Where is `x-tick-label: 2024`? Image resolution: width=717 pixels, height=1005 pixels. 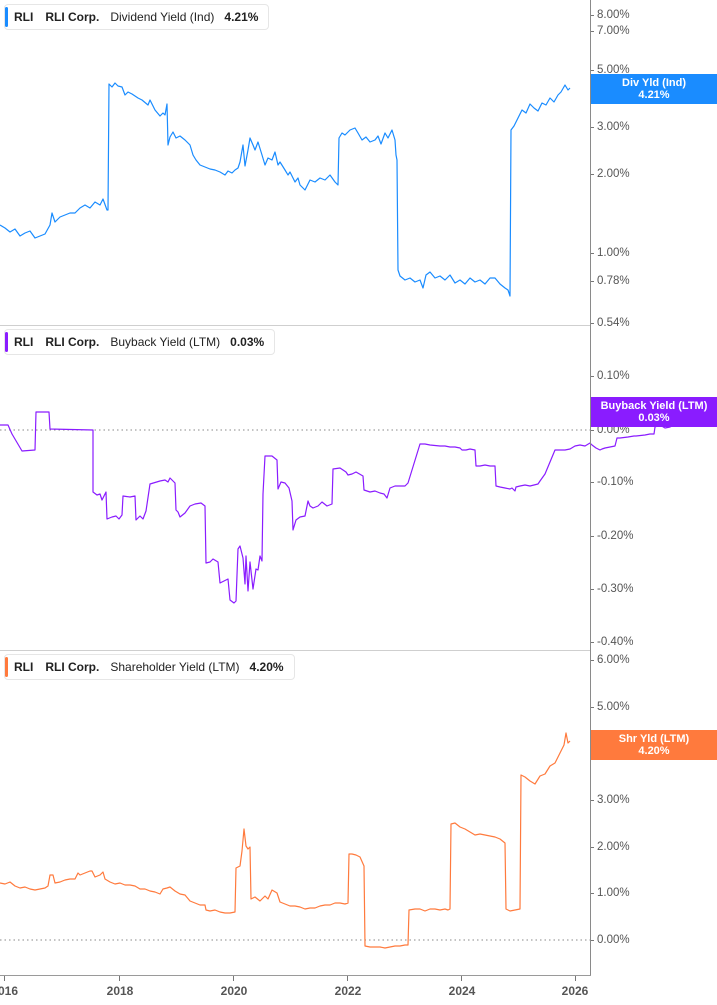
x-tick-label: 2024 is located at coordinates (462, 991).